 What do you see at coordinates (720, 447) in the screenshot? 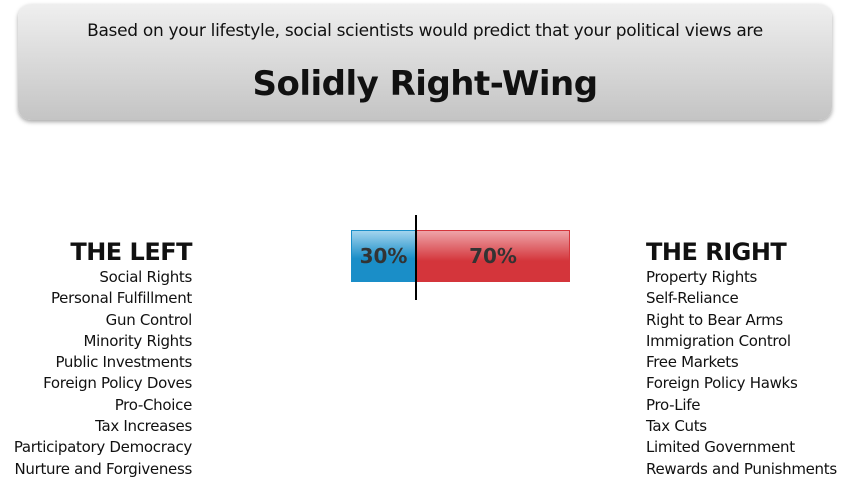
I see `right-list-item: Limited Government` at bounding box center [720, 447].